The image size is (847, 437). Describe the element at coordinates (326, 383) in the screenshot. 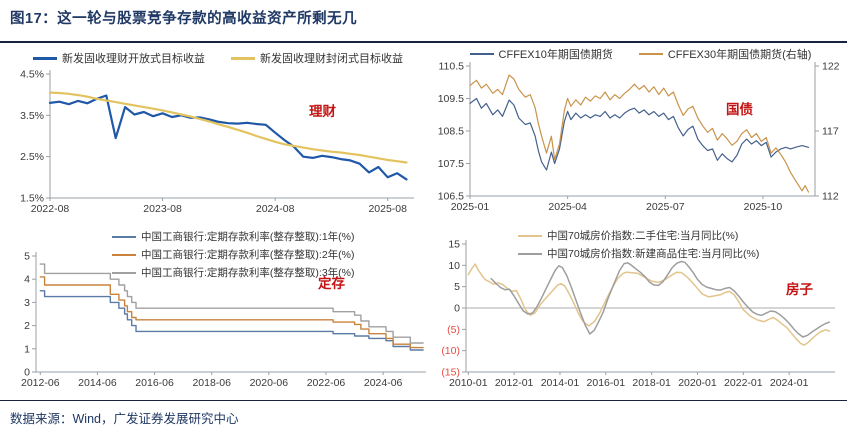

I see `svg-text: 2022-06` at that location.